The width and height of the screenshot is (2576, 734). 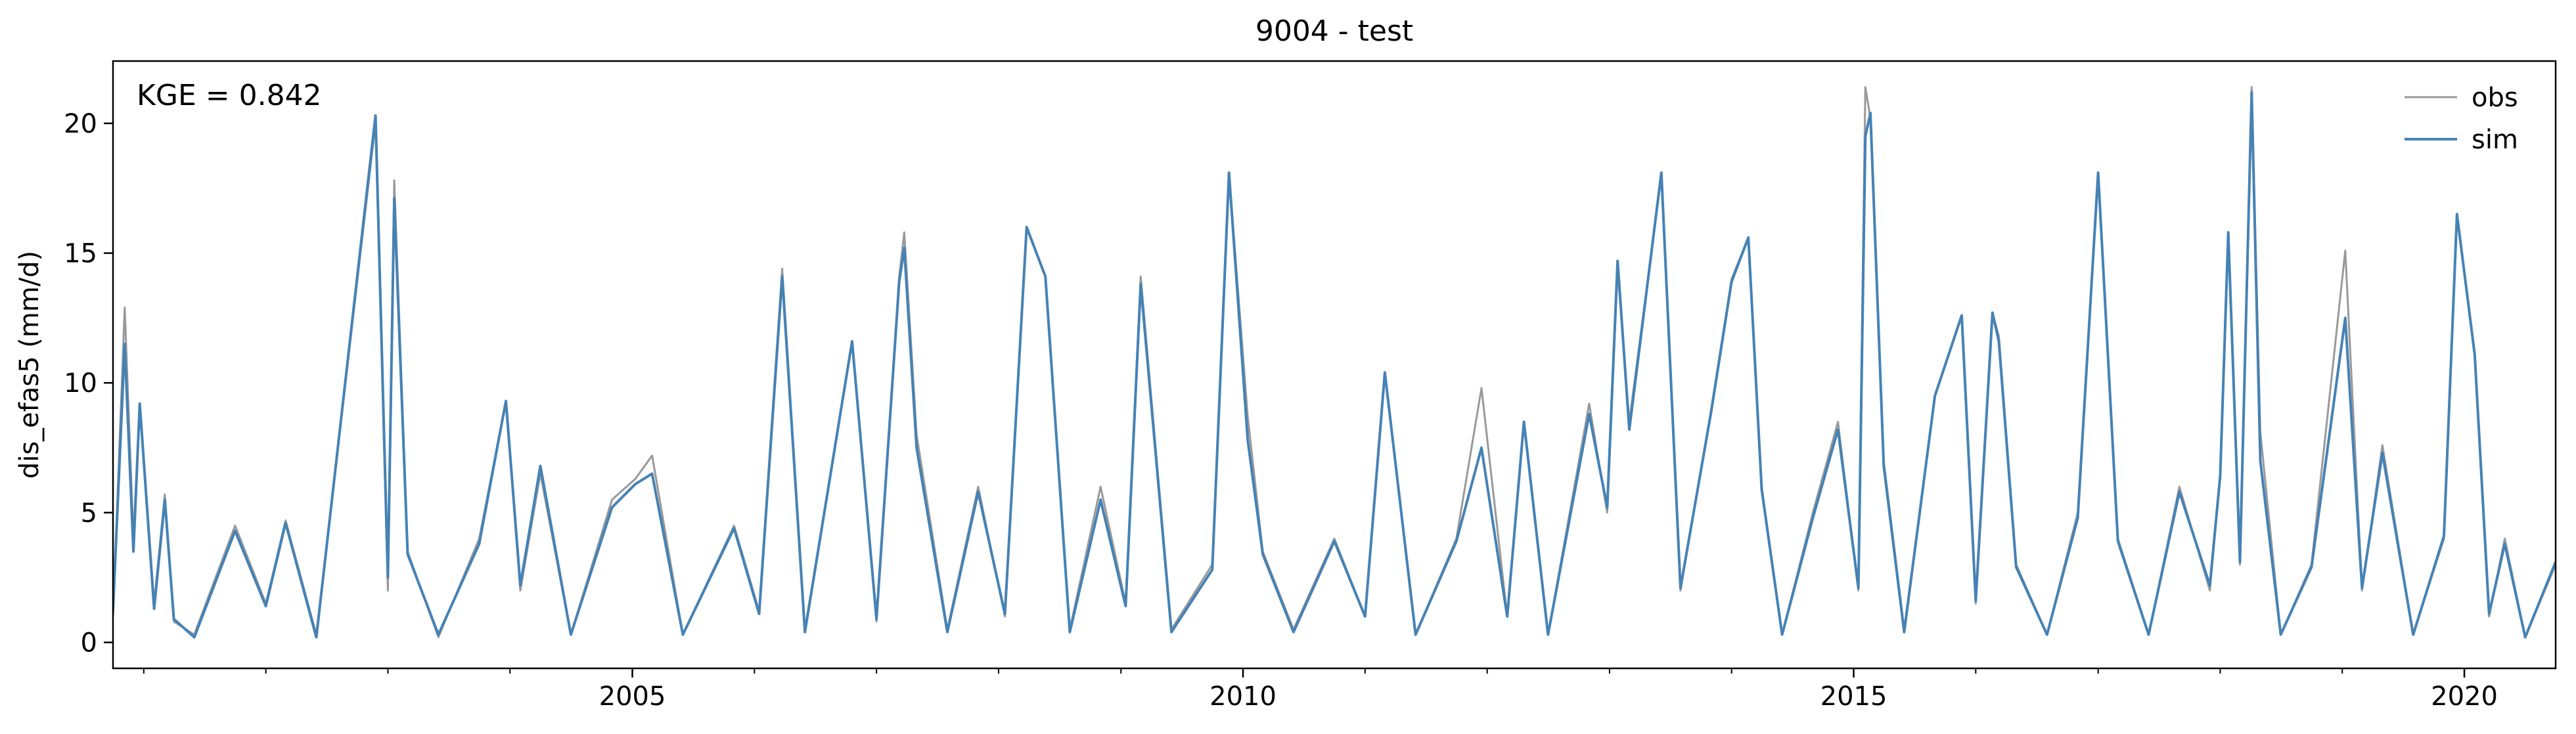 What do you see at coordinates (632, 696) in the screenshot?
I see `x-tick-label: 2005` at bounding box center [632, 696].